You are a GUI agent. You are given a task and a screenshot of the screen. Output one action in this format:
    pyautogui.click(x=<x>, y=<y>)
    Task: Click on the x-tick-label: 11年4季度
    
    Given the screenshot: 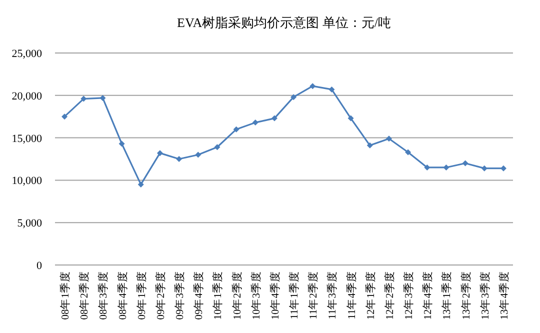 What is the action you would take?
    pyautogui.click(x=351, y=295)
    